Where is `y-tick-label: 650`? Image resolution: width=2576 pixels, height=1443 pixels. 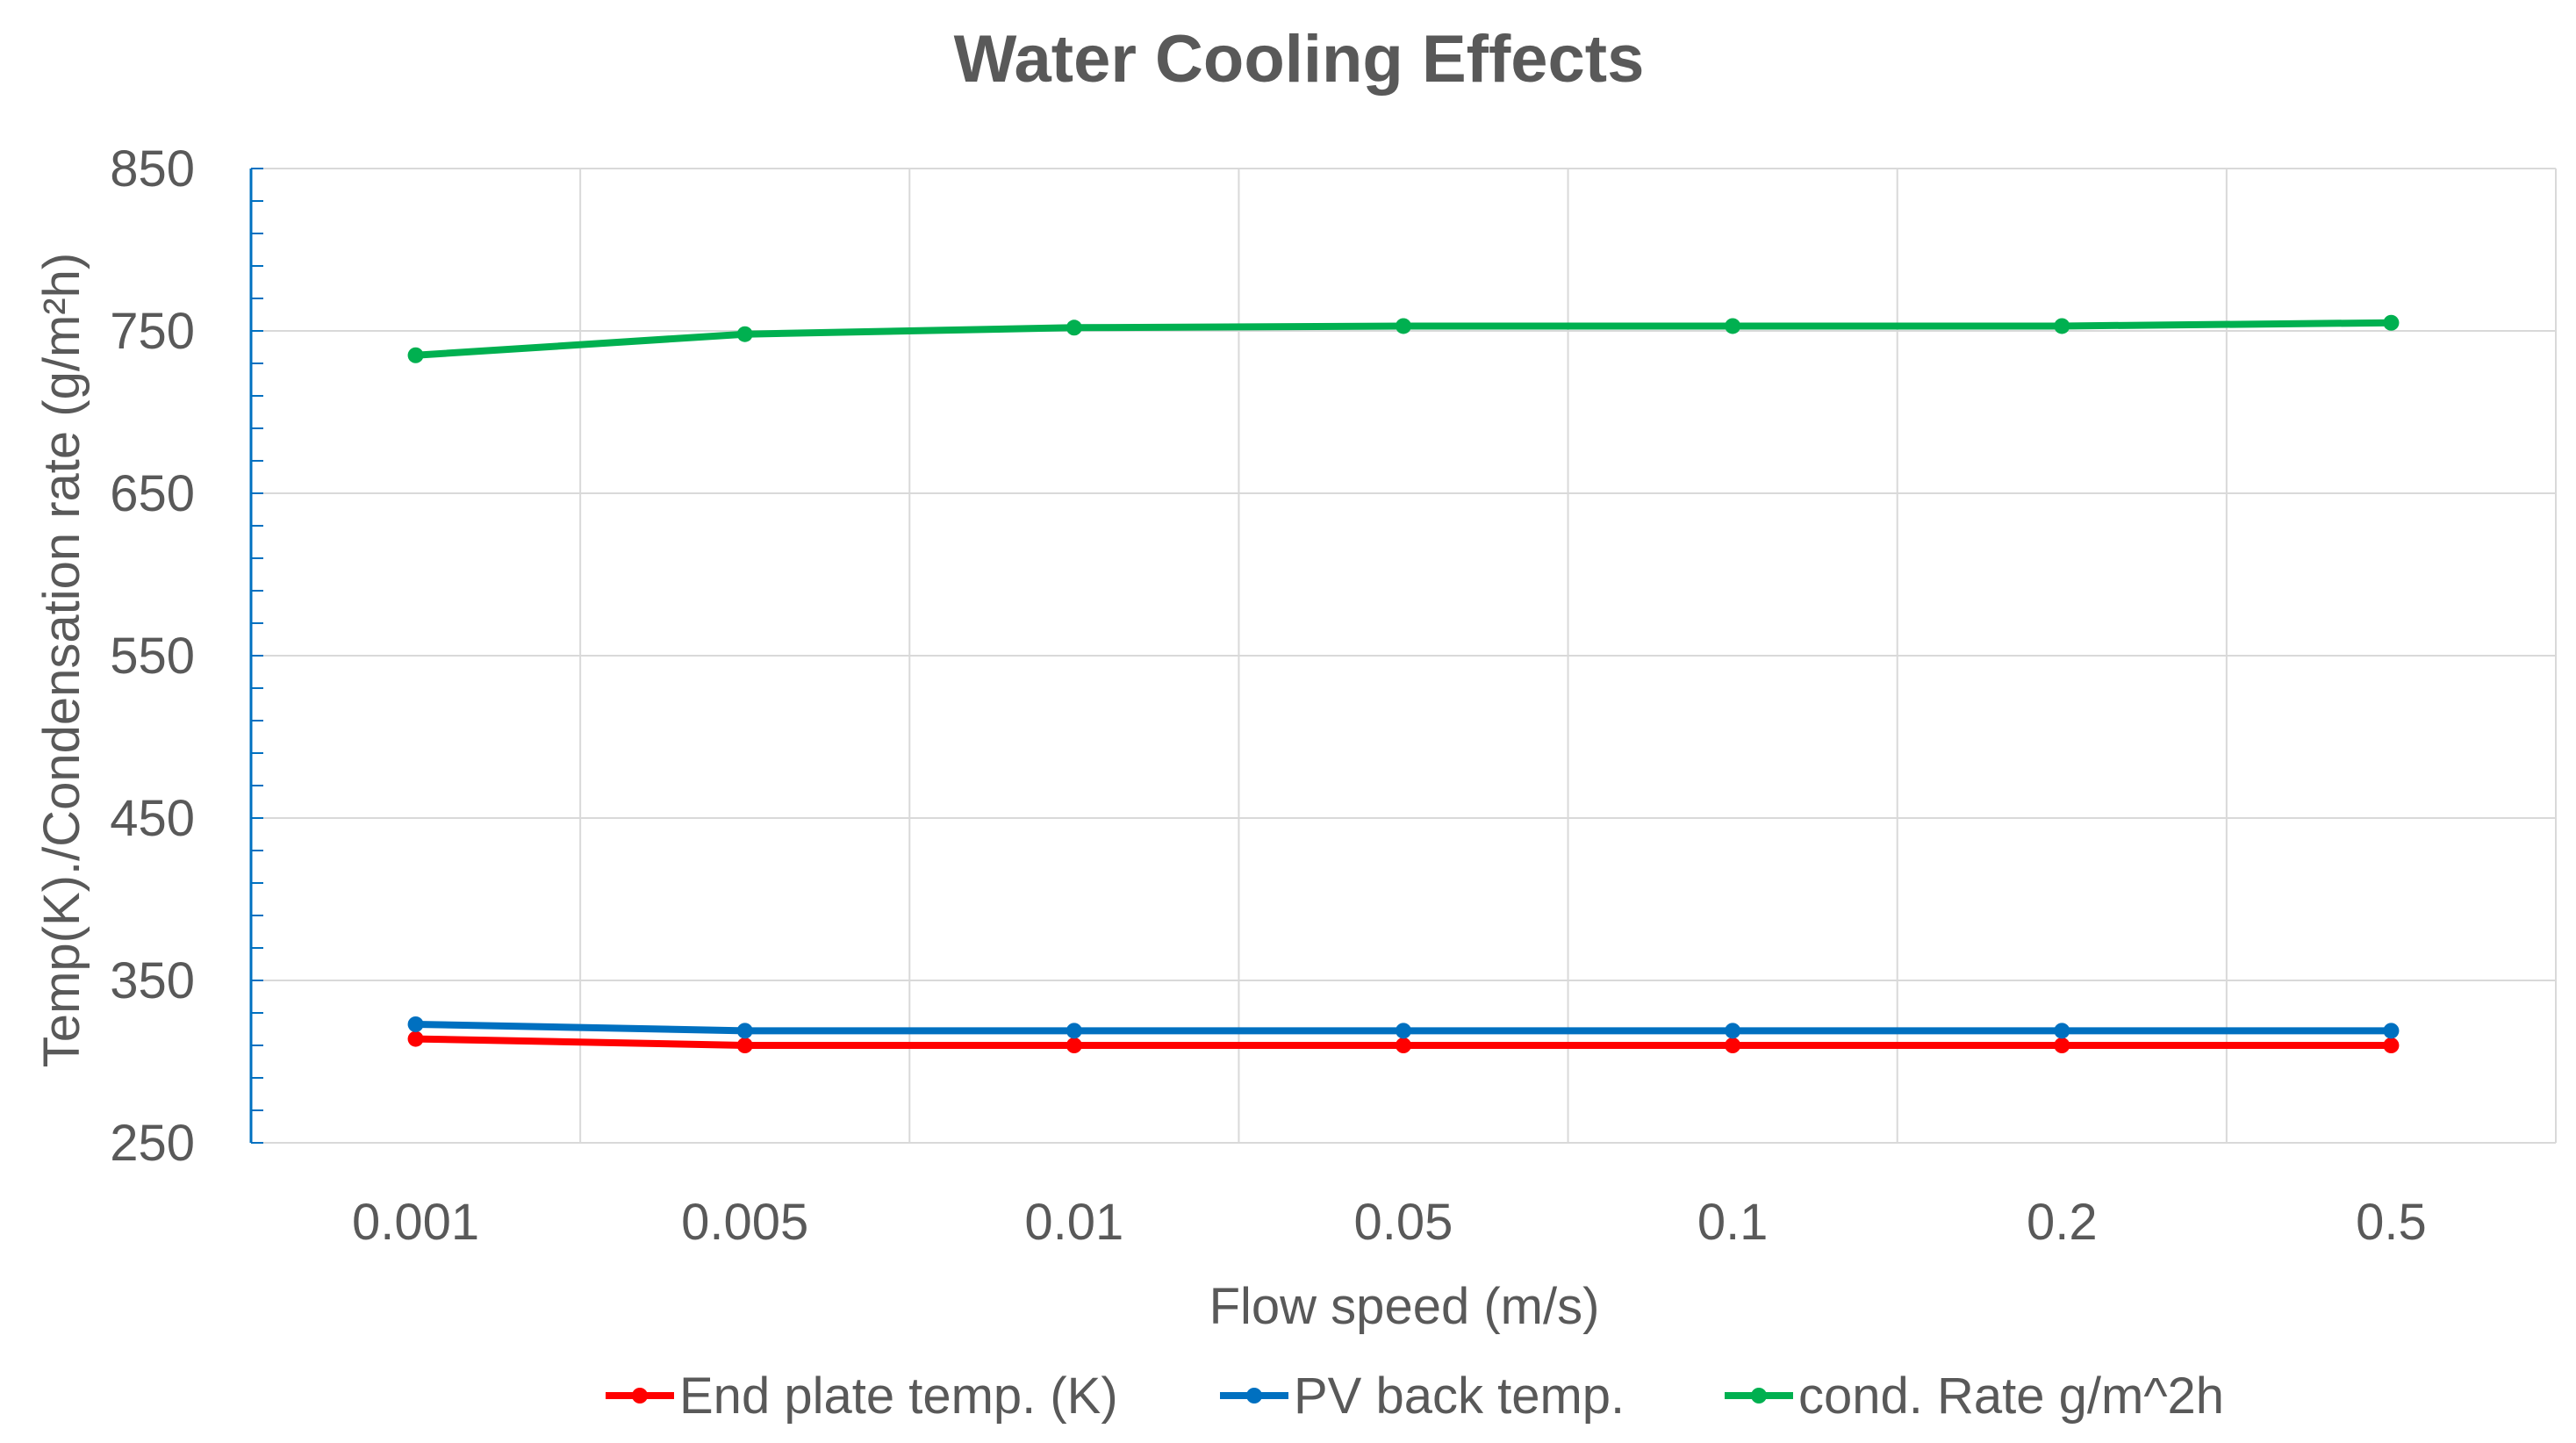 y-tick-label: 650 is located at coordinates (152, 493).